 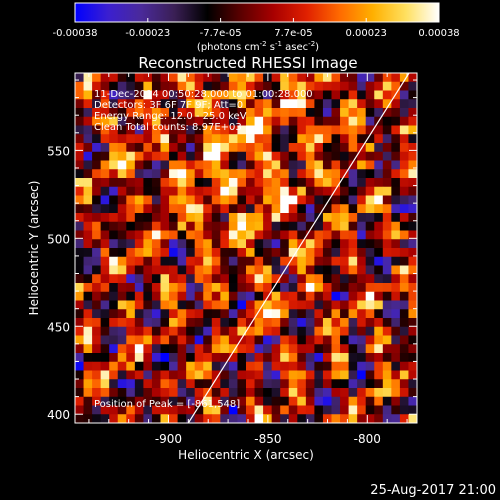 I want to click on colorbar-tick-label: 0.00038, so click(x=438, y=33).